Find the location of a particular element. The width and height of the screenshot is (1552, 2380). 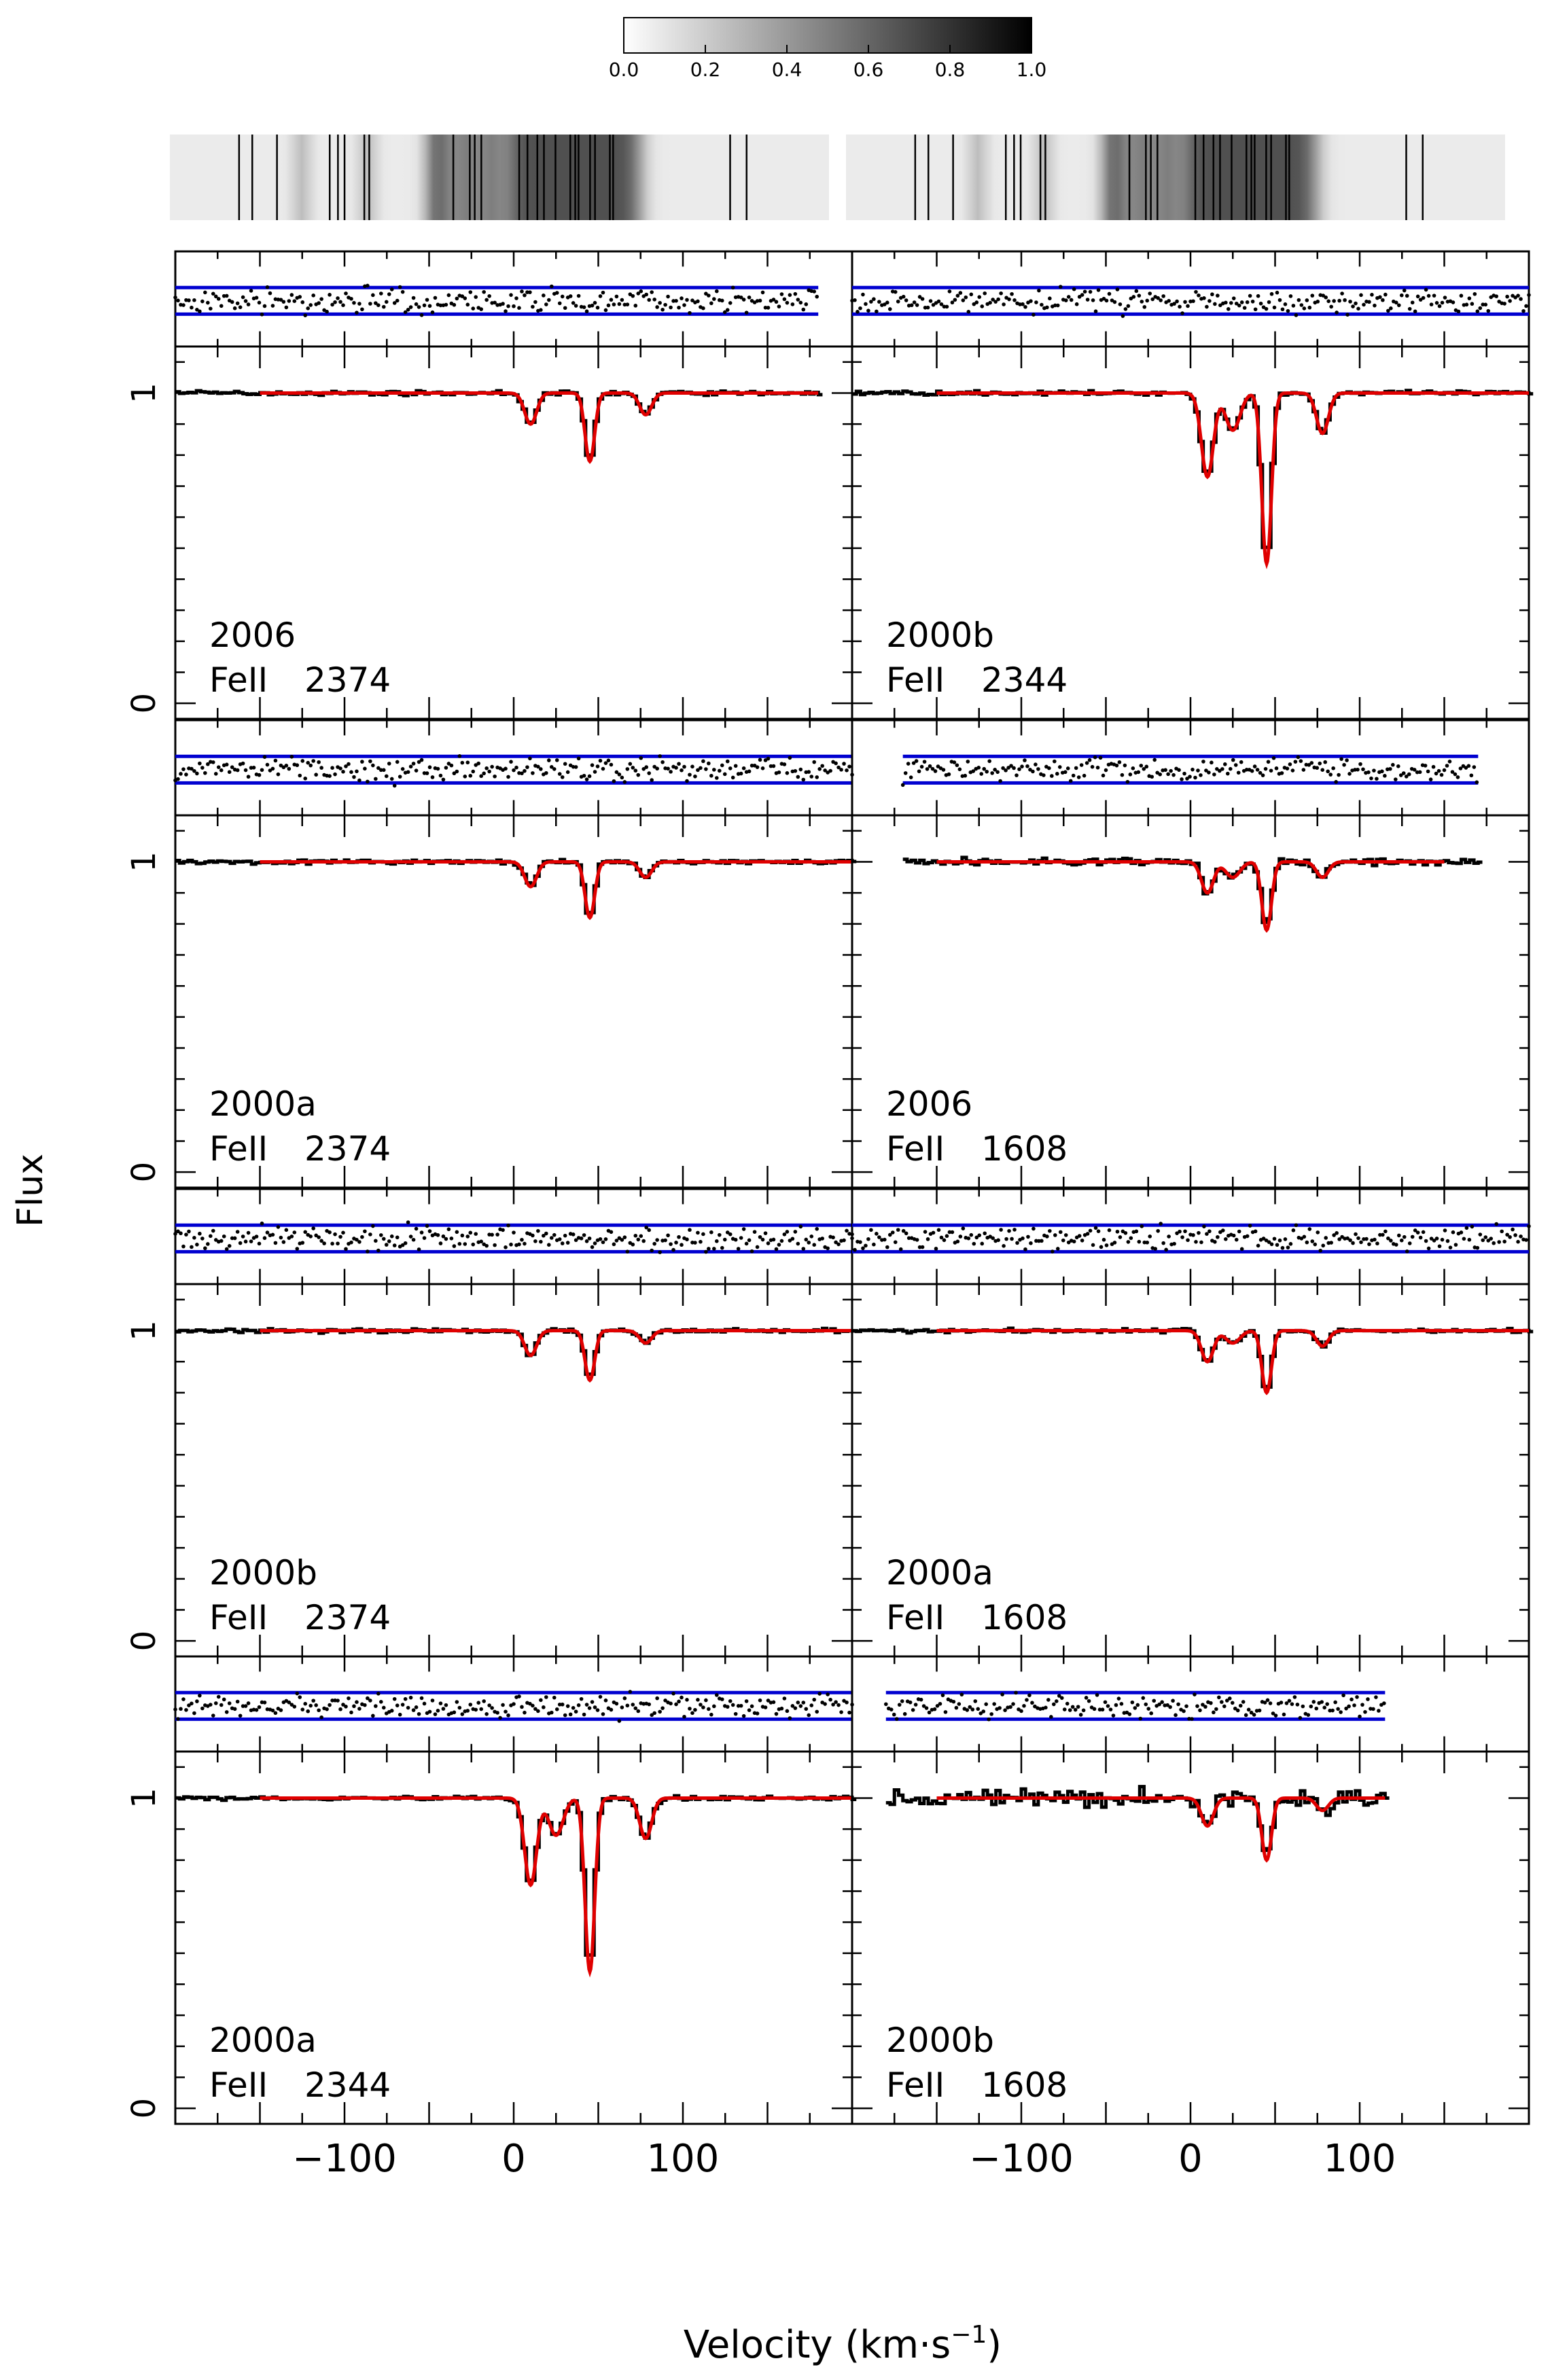

panel-transition-label: FeII is located at coordinates (916, 2085).